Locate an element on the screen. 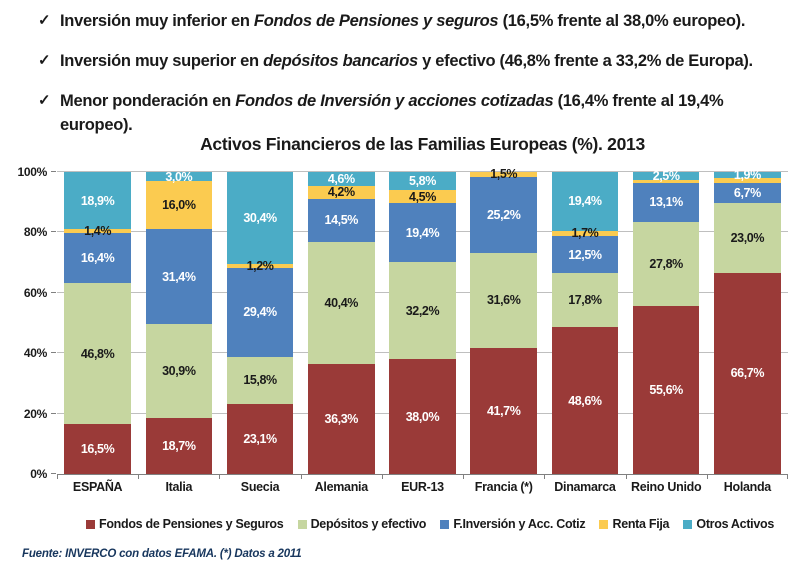  bar-column: 66,7% 23,0% 6,7% 1,9% is located at coordinates (747, 321).